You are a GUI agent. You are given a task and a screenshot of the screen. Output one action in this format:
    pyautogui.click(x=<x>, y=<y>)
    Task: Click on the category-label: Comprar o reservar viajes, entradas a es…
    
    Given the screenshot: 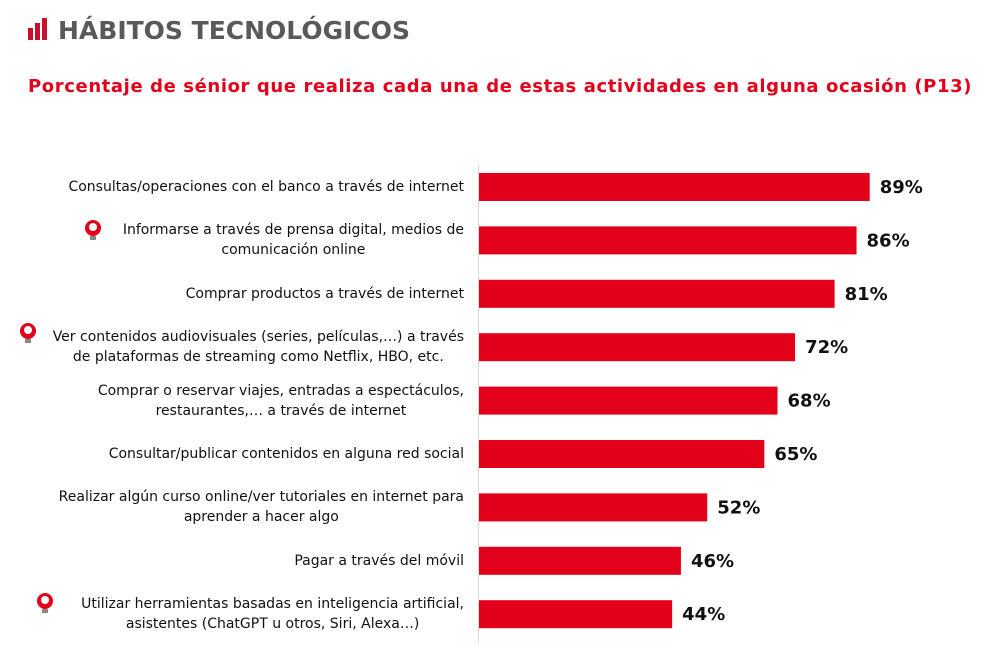 What is the action you would take?
    pyautogui.click(x=280, y=400)
    